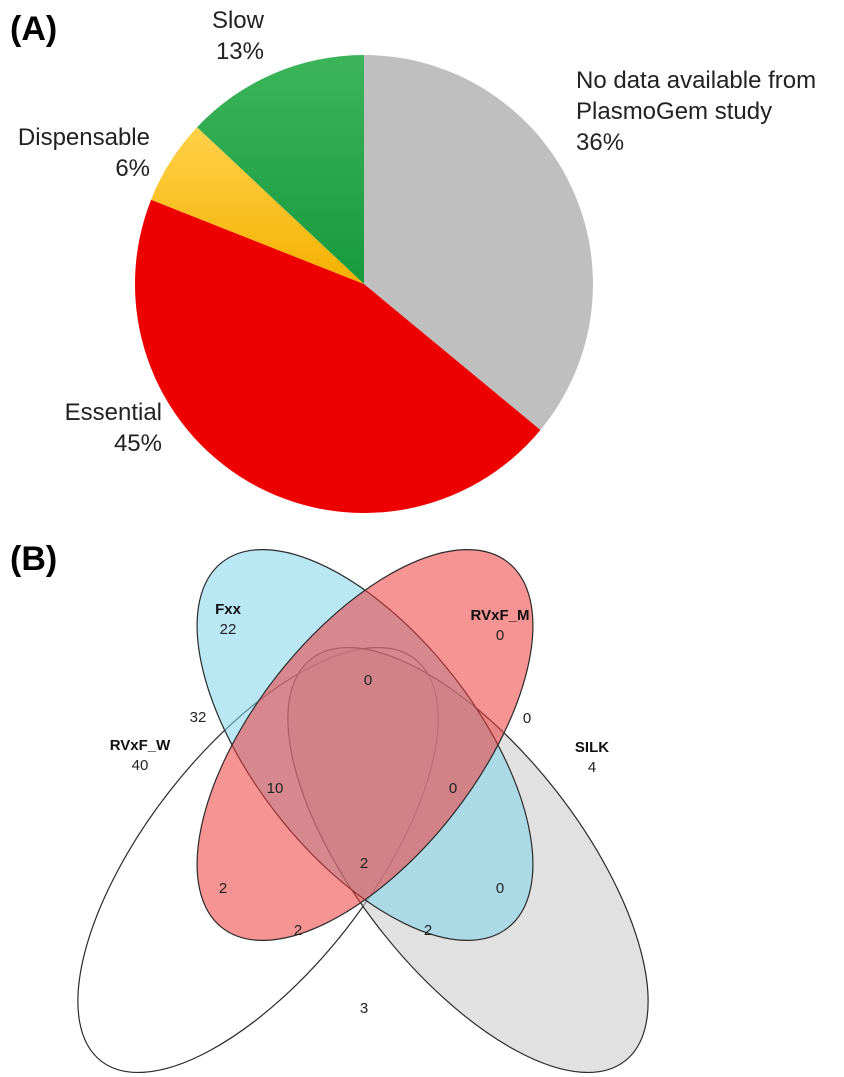  Describe the element at coordinates (34, 559) in the screenshot. I see `panel-label-b: (B)` at that location.